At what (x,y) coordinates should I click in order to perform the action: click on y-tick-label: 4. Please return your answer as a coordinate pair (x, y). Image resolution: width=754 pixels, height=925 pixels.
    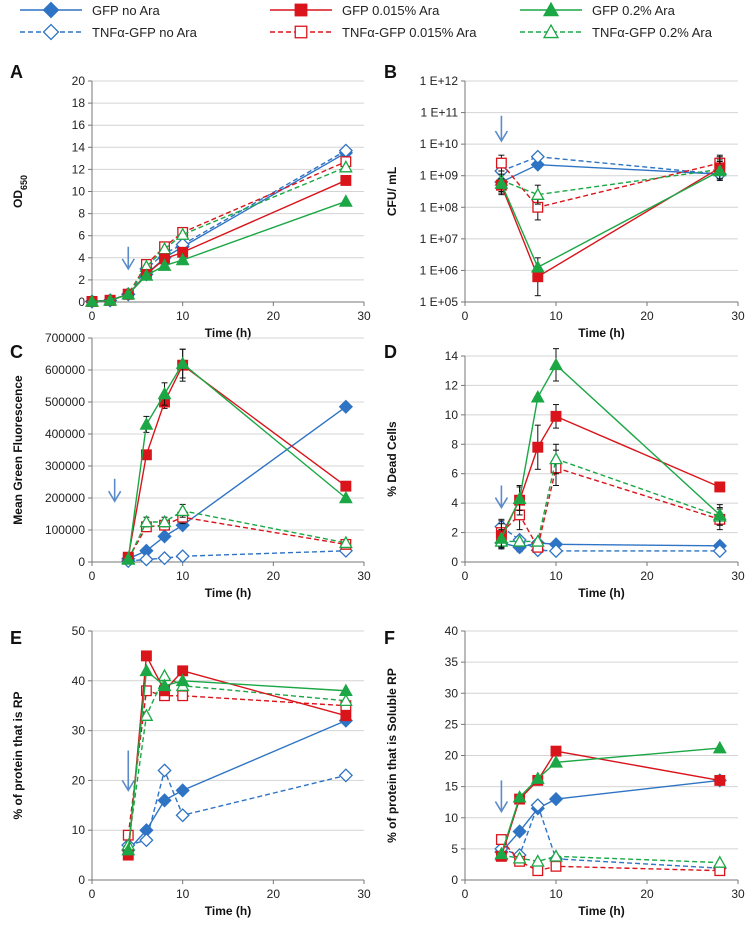
    Looking at the image, I should click on (454, 503).